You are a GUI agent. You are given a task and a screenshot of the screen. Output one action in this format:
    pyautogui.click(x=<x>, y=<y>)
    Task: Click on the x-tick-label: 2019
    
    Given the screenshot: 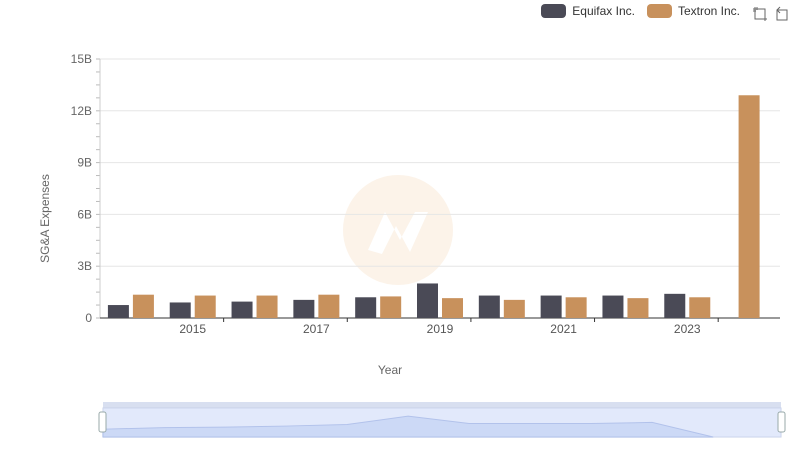 What is the action you would take?
    pyautogui.click(x=440, y=329)
    